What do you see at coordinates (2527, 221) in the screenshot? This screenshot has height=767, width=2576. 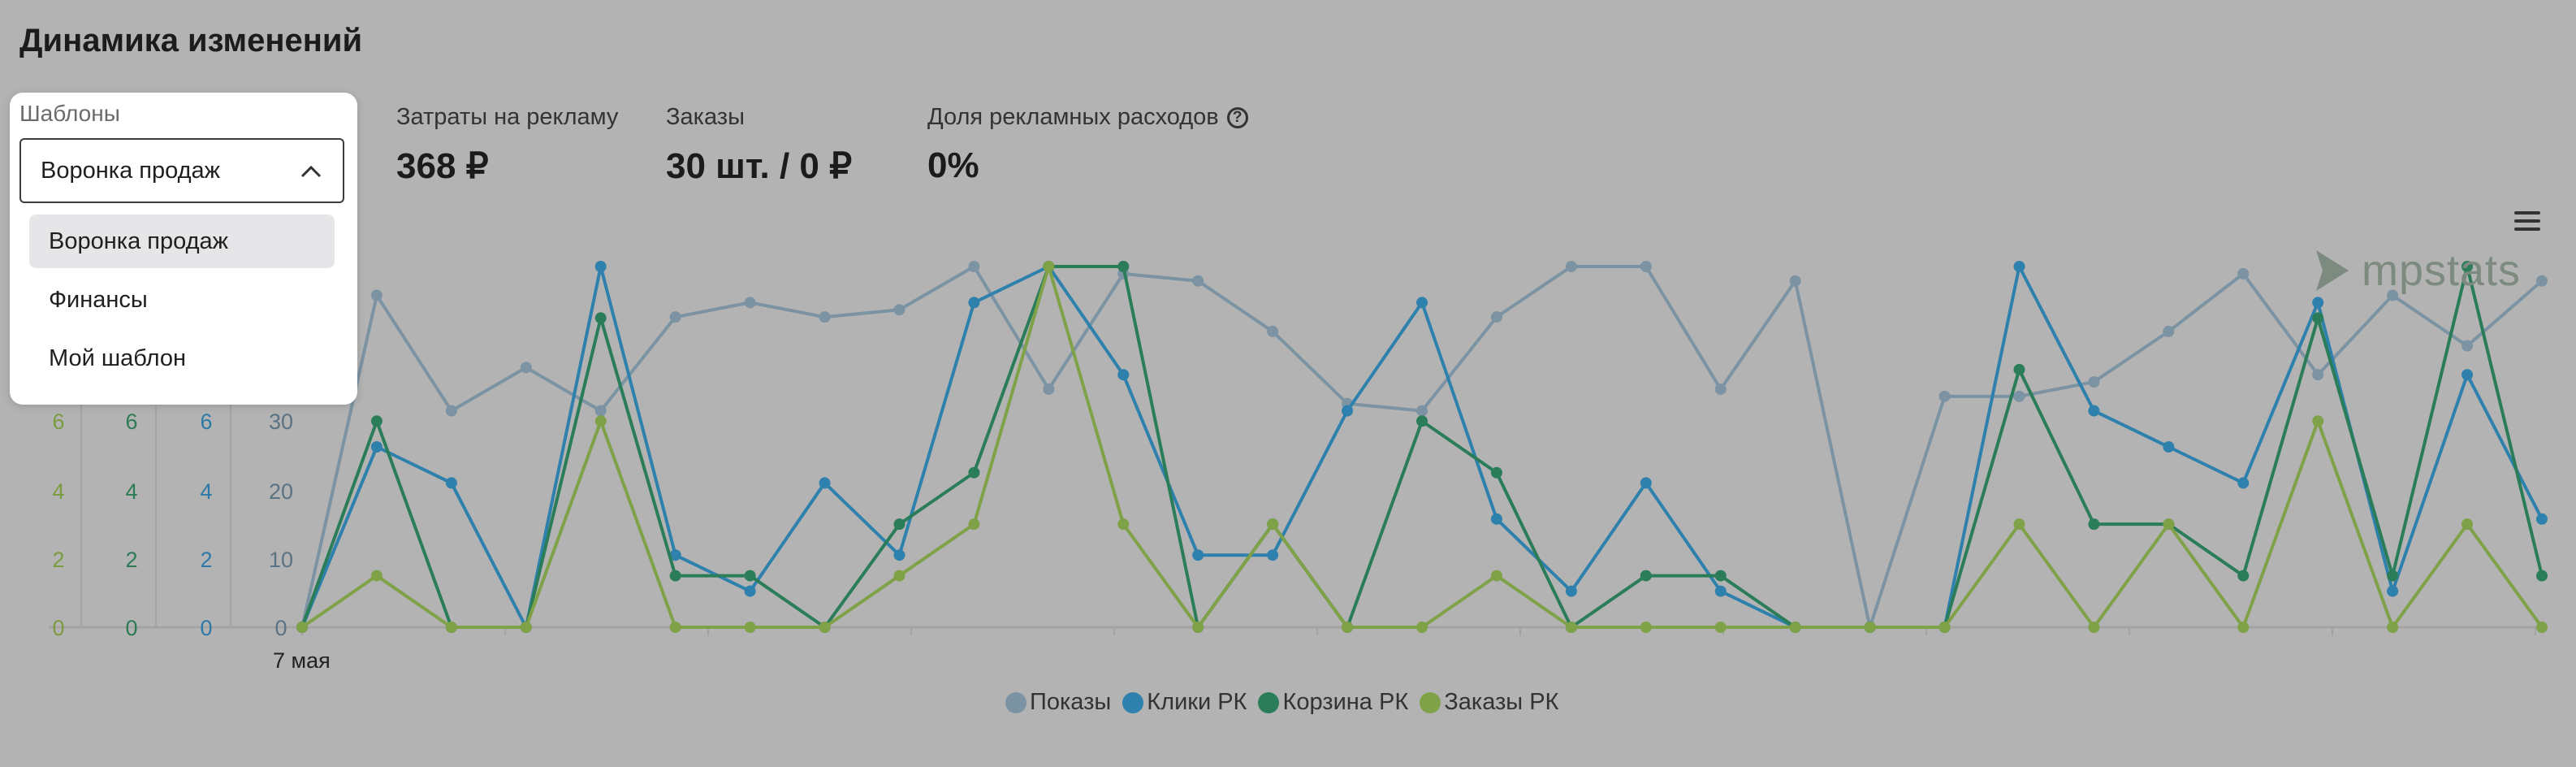 I see `hamburger-menu-icon` at bounding box center [2527, 221].